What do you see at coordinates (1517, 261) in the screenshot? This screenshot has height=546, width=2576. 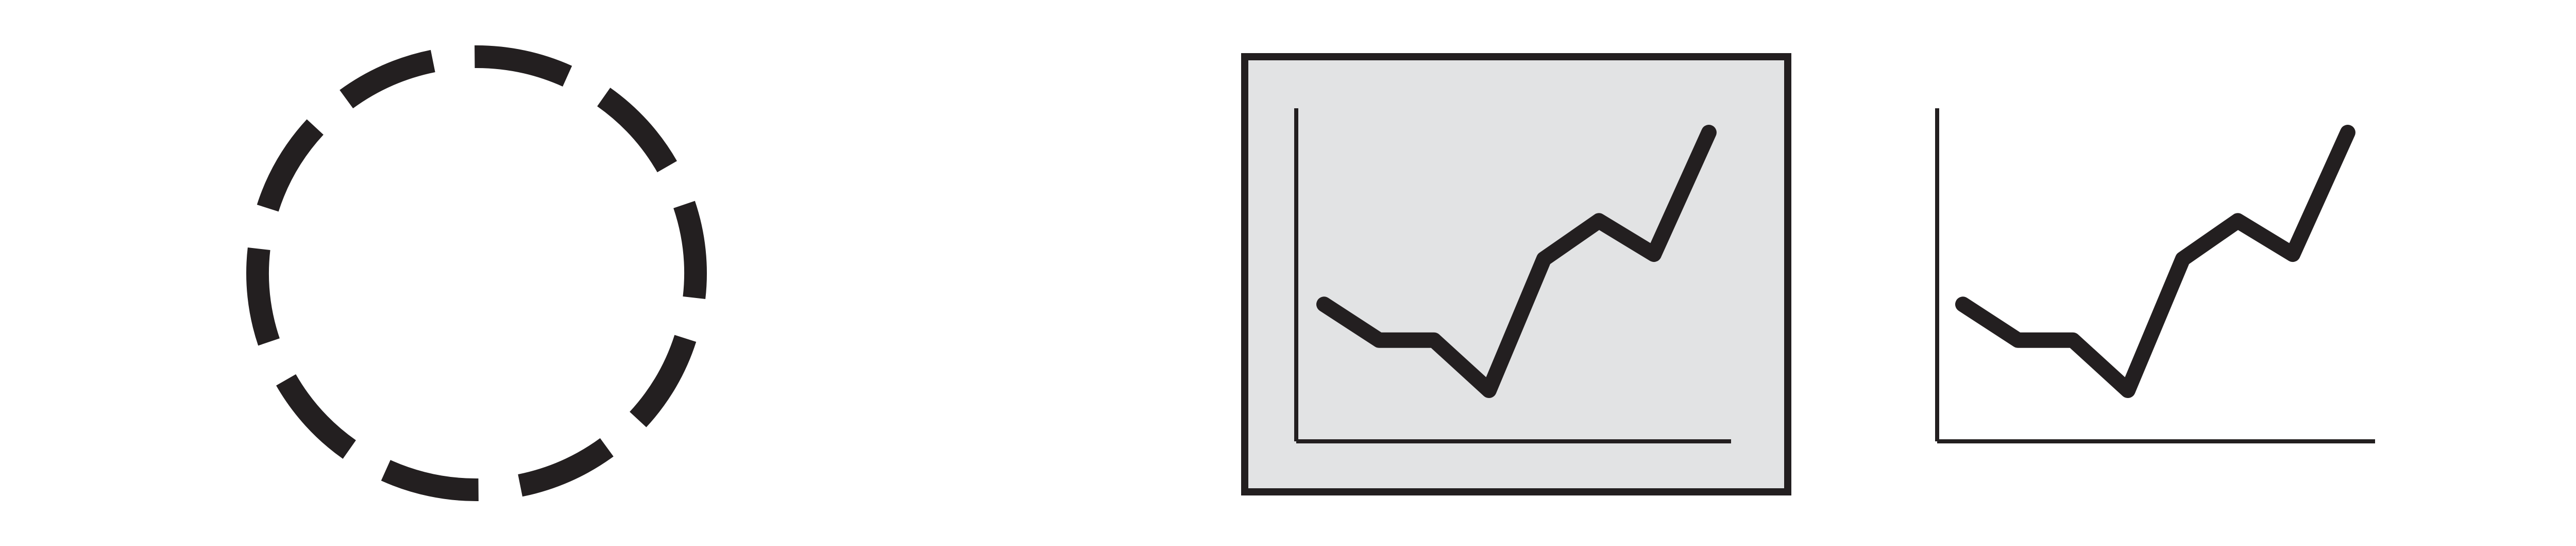 I see `framed-chart-series-line` at bounding box center [1517, 261].